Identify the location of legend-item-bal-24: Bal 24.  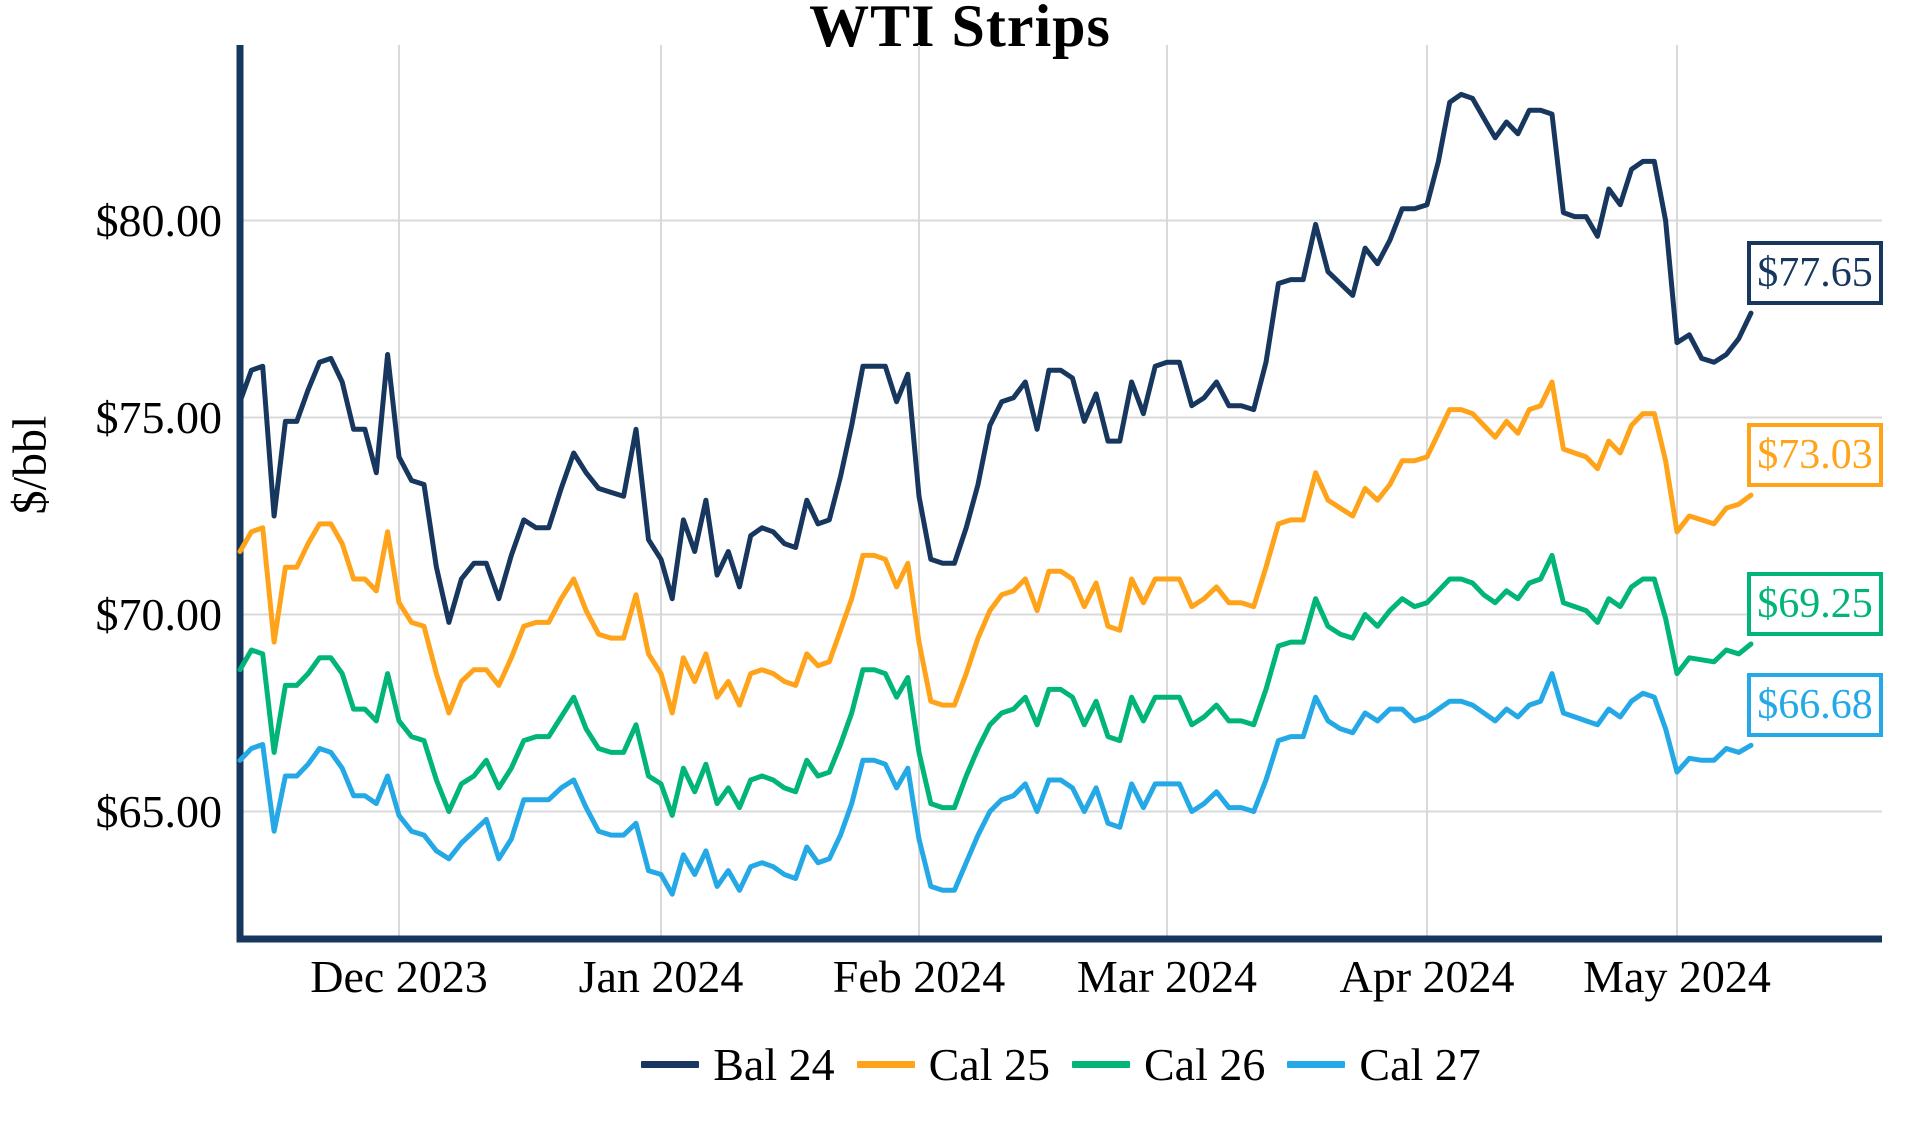
(738, 1064).